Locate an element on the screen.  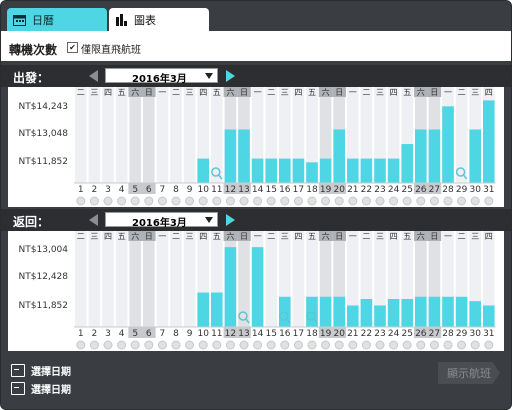
inbound-date-label: 1 is located at coordinates (81, 334).